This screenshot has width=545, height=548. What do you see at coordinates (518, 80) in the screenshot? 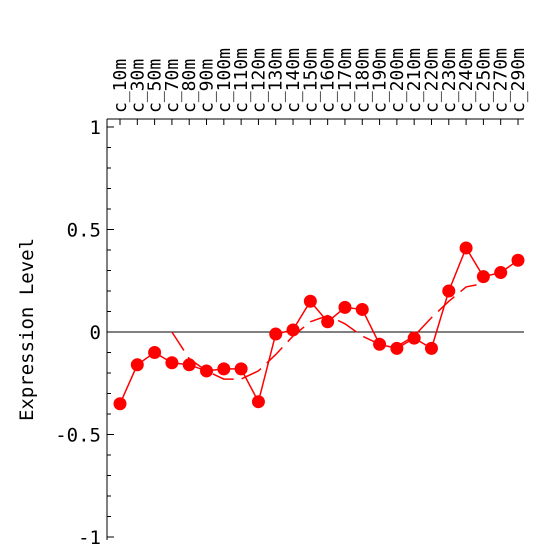
I see `x-tick-label: c_290m` at bounding box center [518, 80].